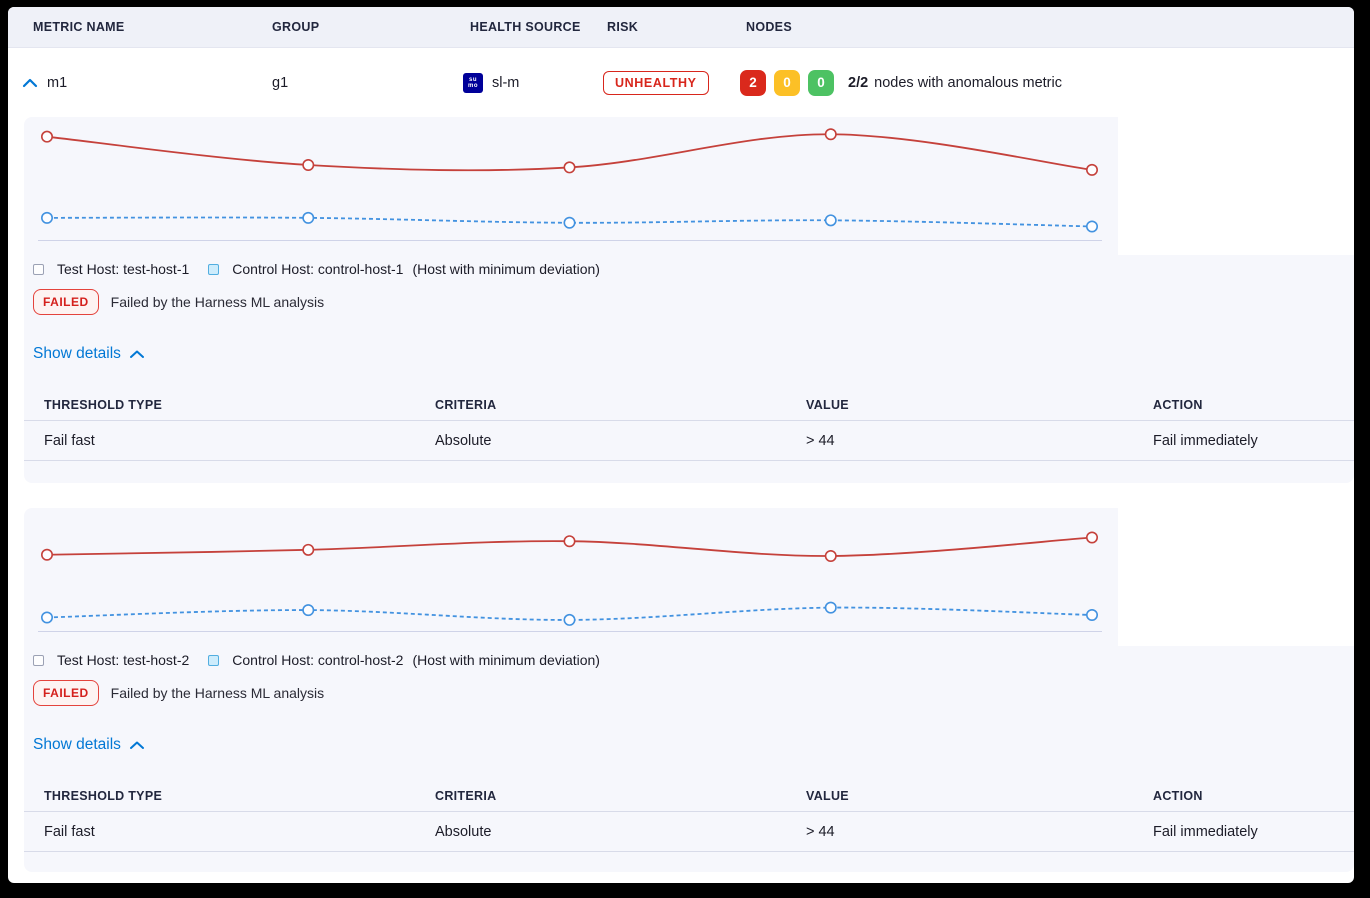 The width and height of the screenshot is (1370, 898). I want to click on warning-nodes-badge: 0, so click(787, 82).